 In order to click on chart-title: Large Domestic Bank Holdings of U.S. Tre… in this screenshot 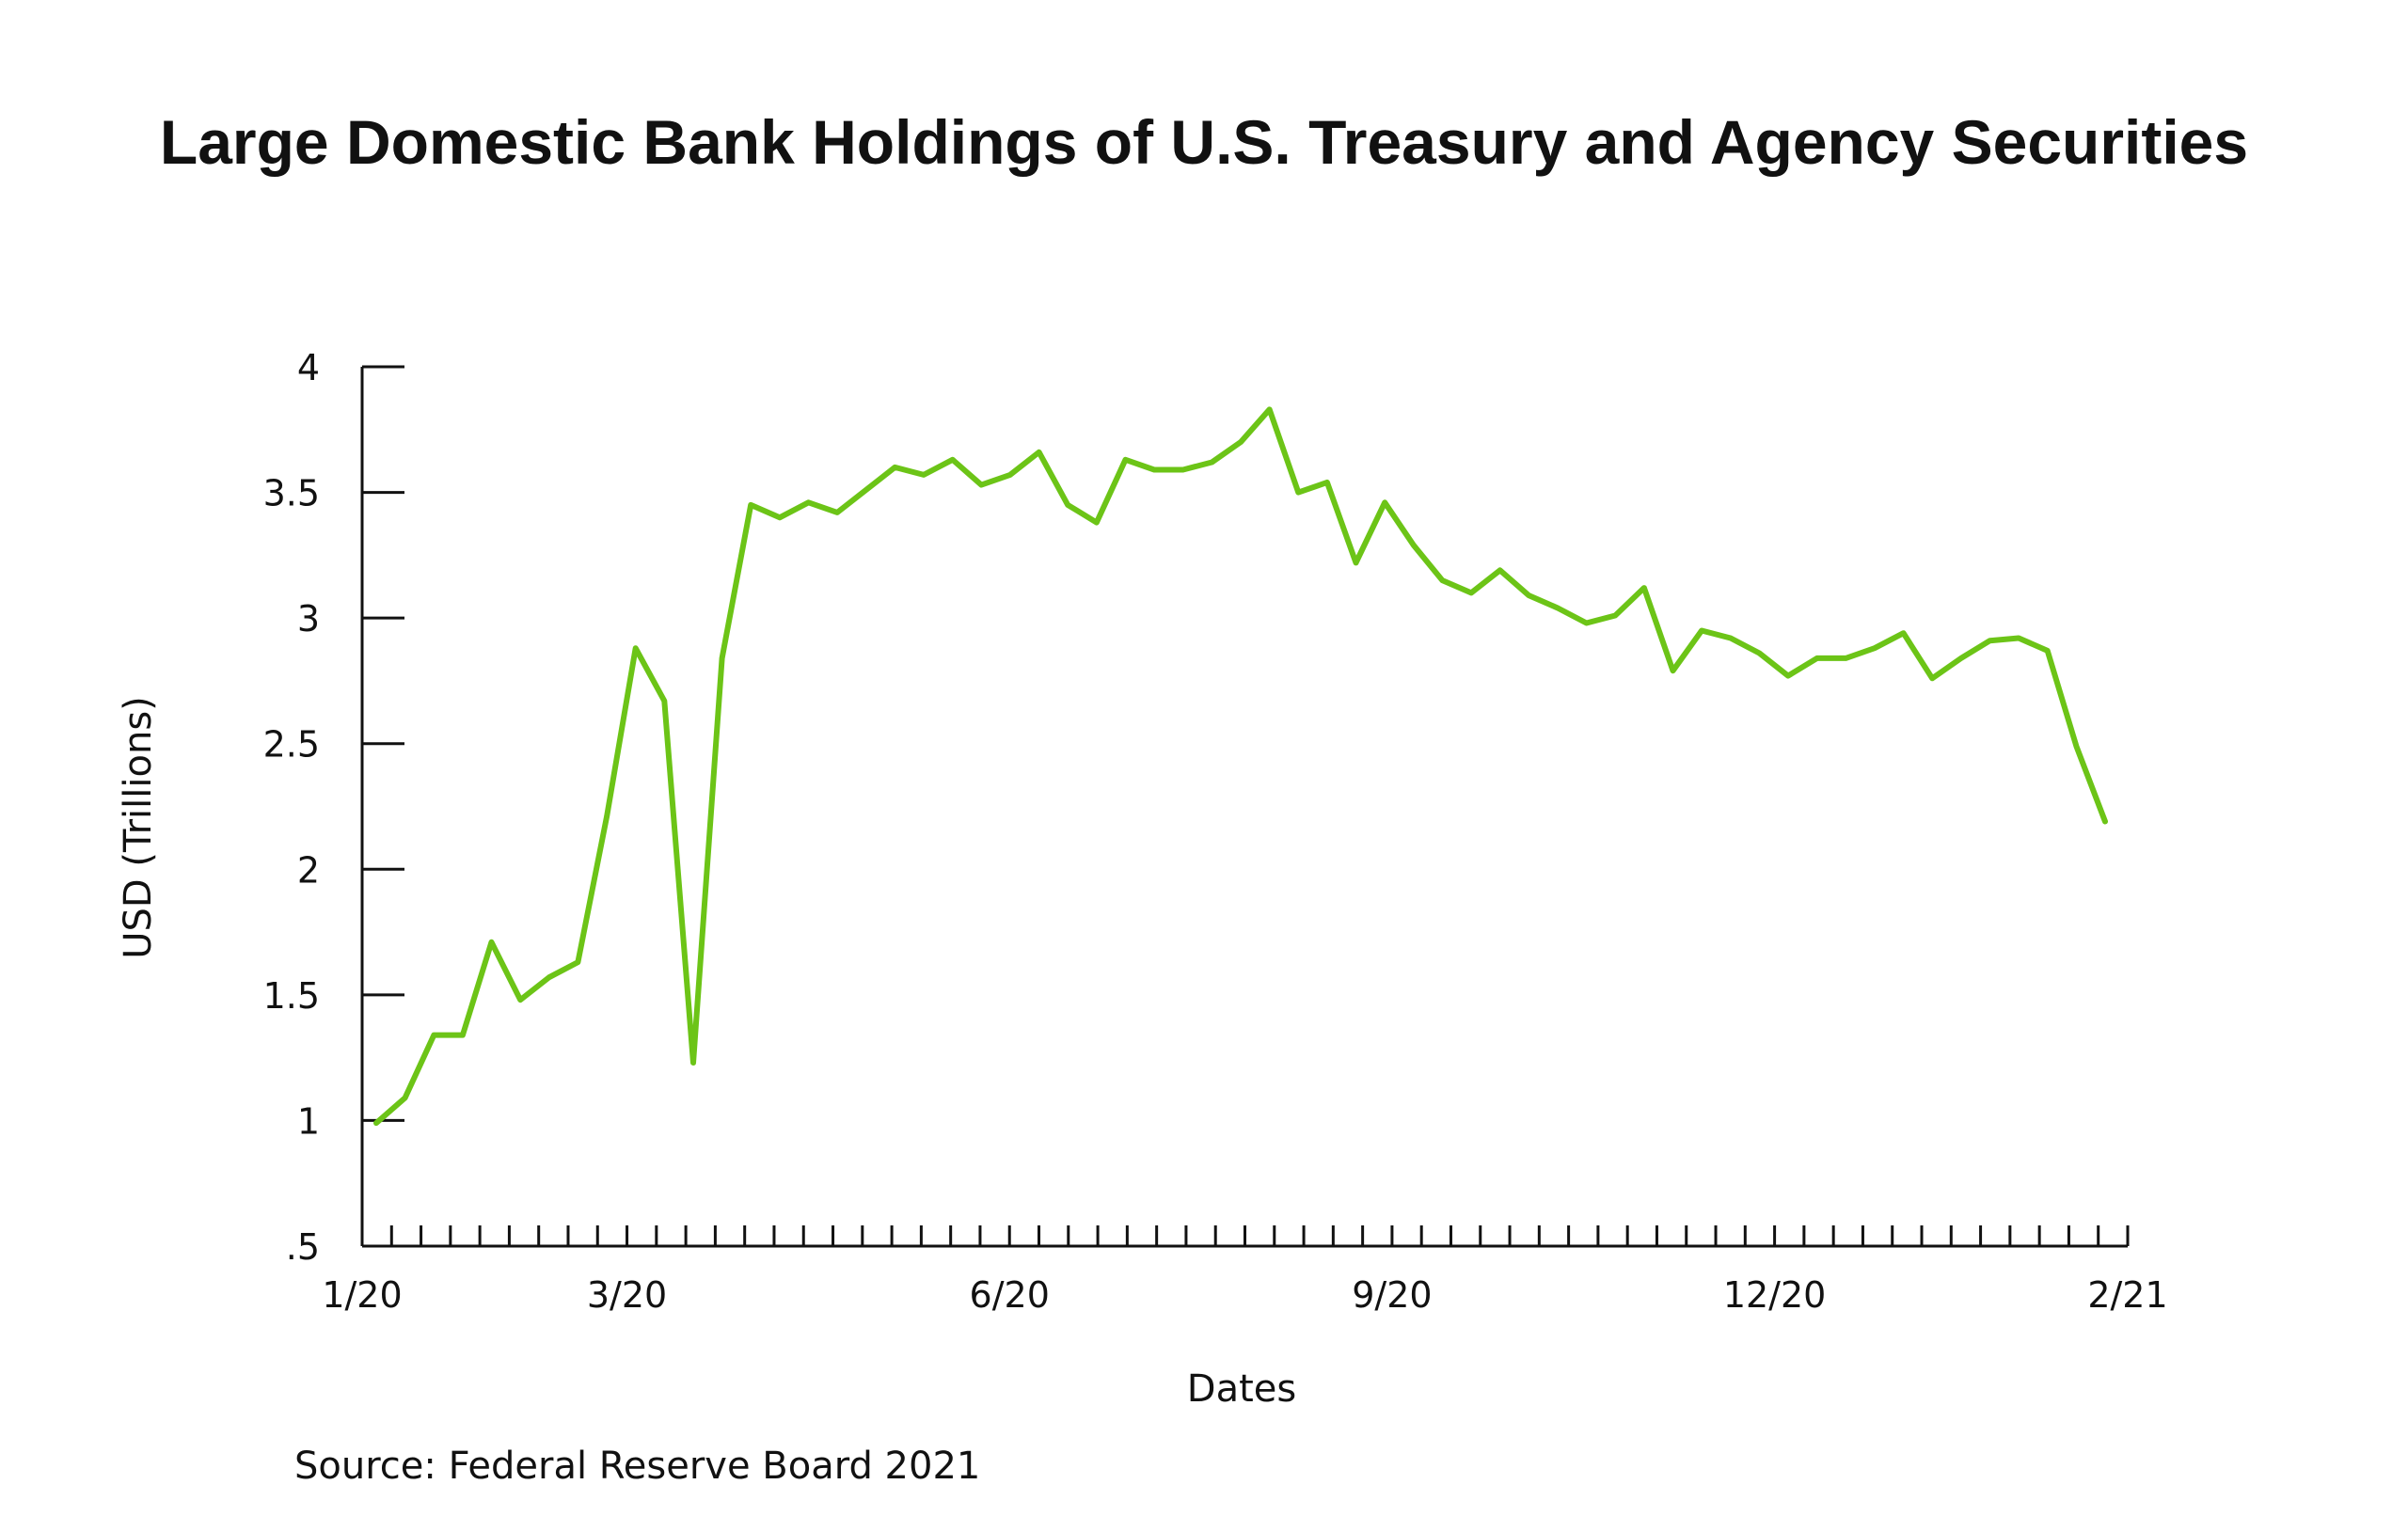, I will do `click(1204, 142)`.